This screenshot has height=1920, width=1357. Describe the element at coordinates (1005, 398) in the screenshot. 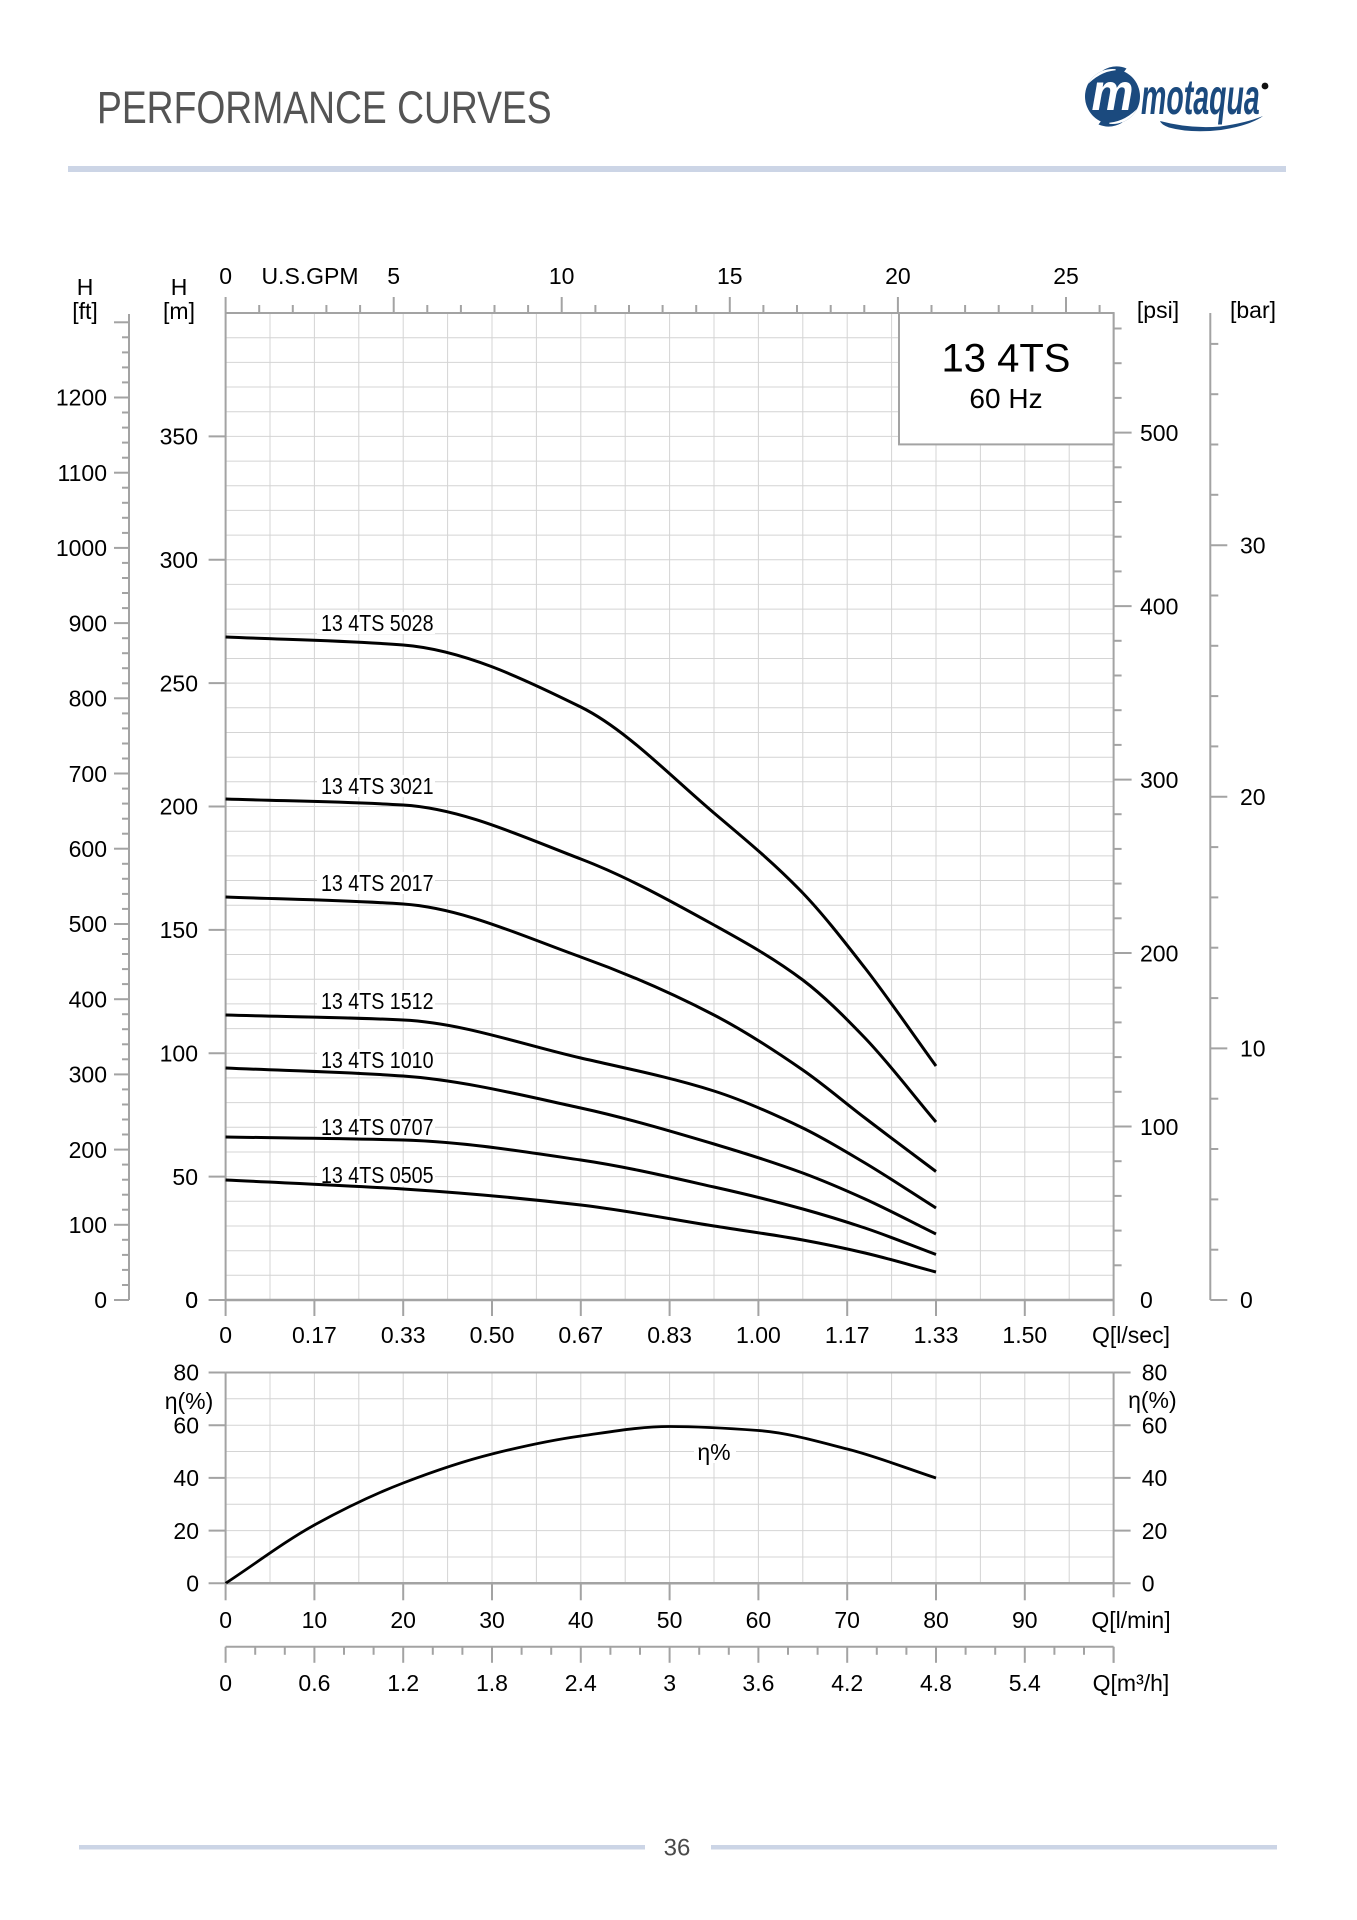

I see `svg-text: 60 Hz` at that location.